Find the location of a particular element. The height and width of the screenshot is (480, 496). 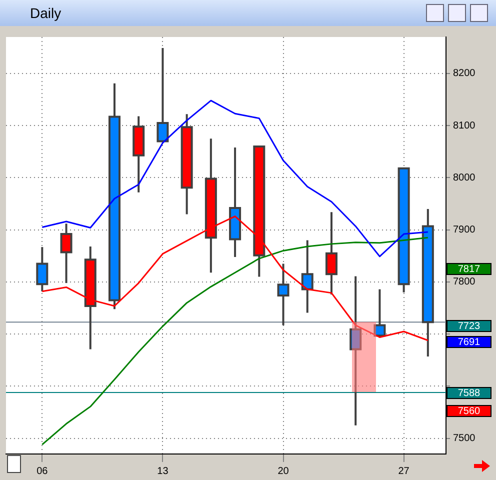

y-tick-label: 8100 is located at coordinates (464, 126).